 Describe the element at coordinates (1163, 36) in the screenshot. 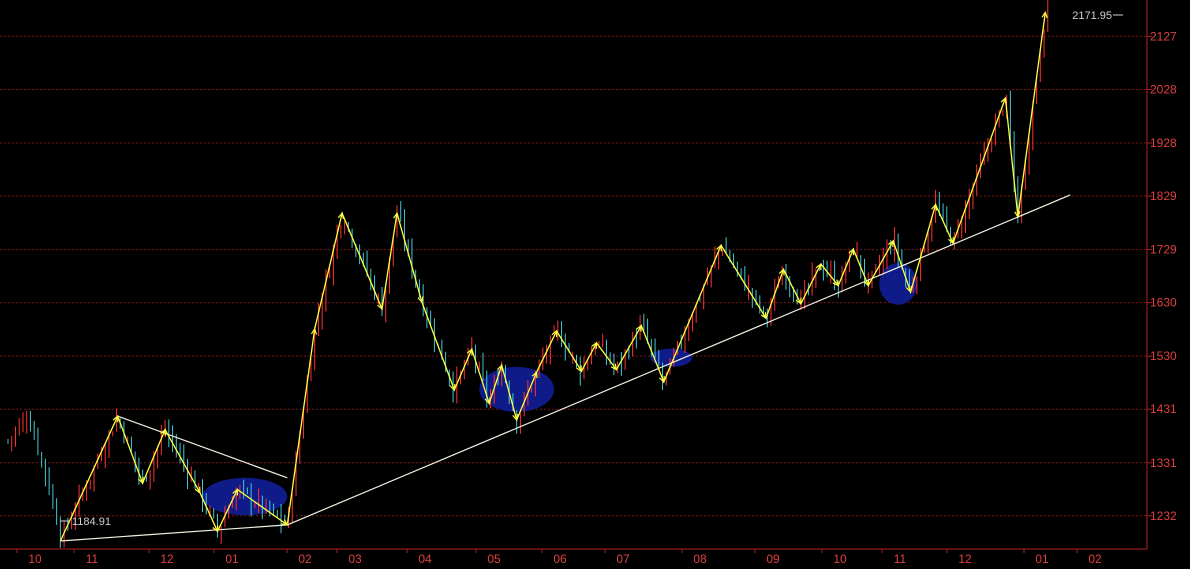

I see `y-tick-label: 2127` at that location.